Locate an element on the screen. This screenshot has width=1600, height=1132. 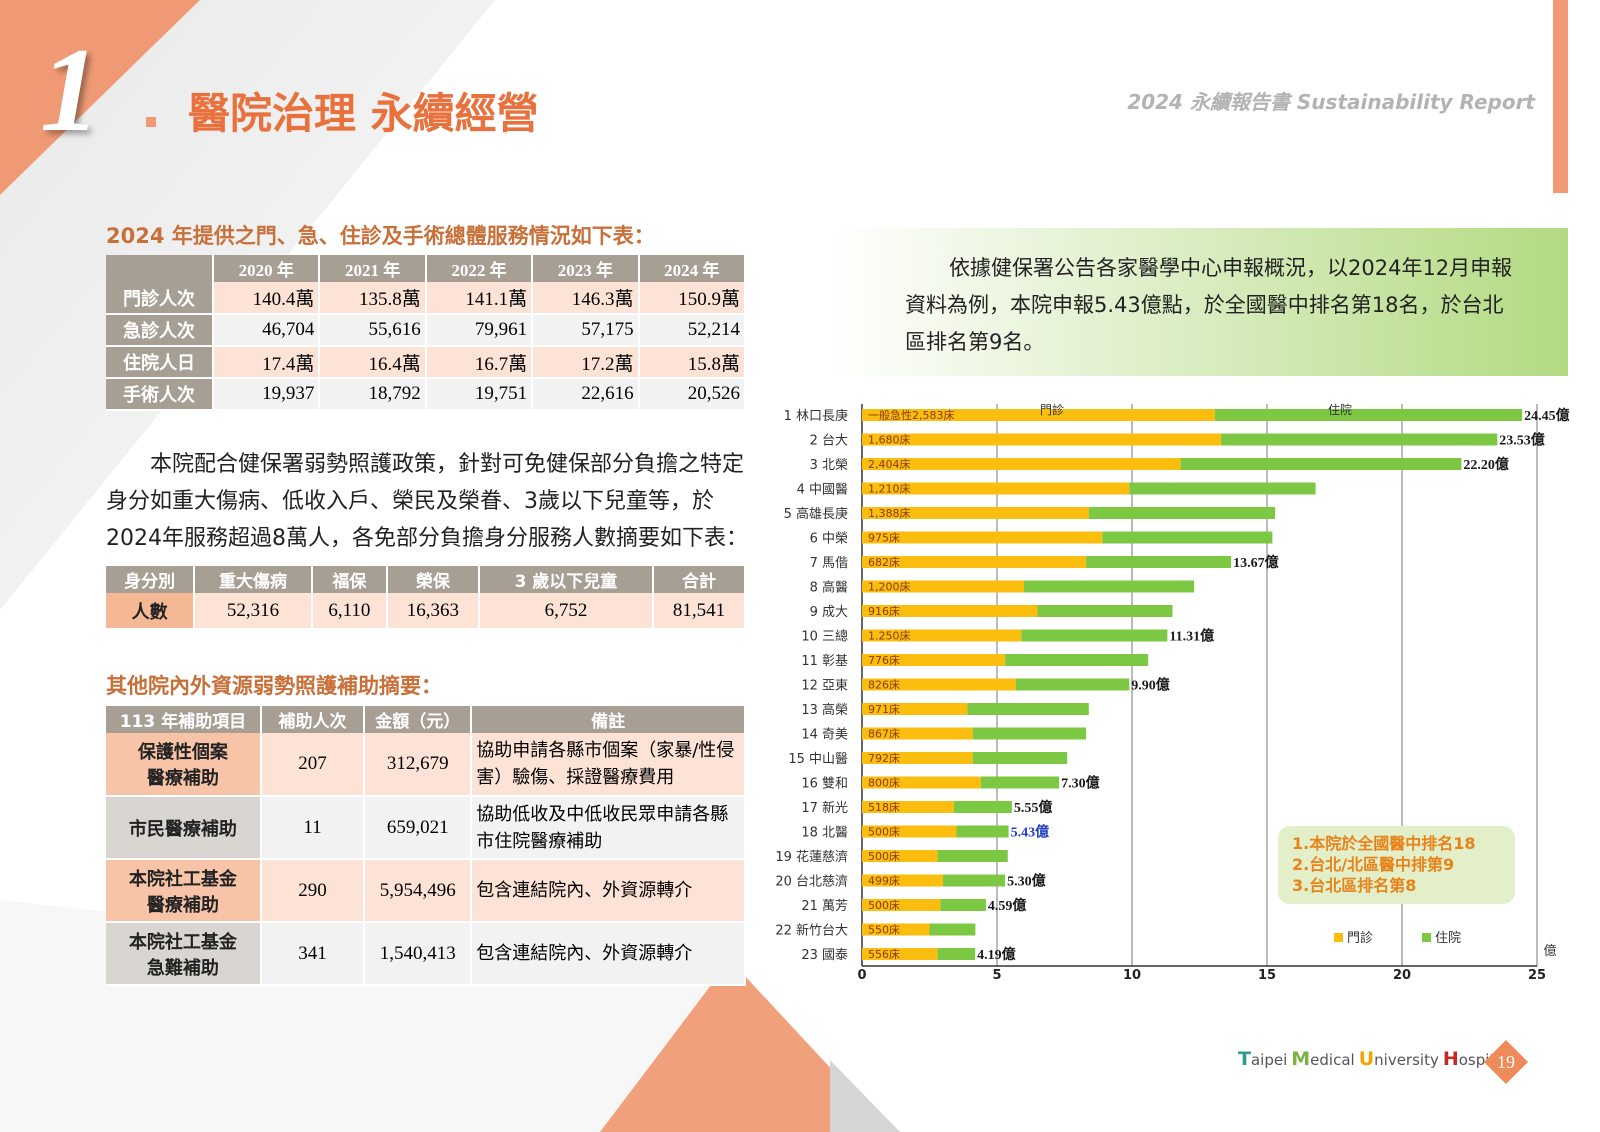
cell: 協助申請各縣市個案（家暴/性侵害）驗傷、採證醫療費用 is located at coordinates (608, 765).